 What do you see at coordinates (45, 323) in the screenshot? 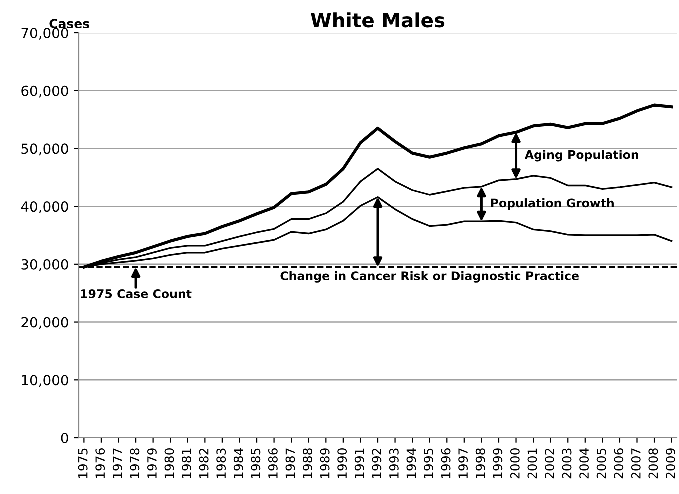
I see `y-tick-label: 20,000` at bounding box center [45, 323].